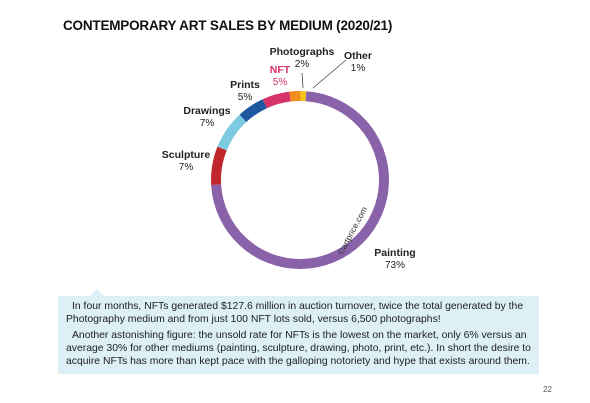 The height and width of the screenshot is (403, 590). What do you see at coordinates (395, 265) in the screenshot?
I see `slice-value-painting: 73%` at bounding box center [395, 265].